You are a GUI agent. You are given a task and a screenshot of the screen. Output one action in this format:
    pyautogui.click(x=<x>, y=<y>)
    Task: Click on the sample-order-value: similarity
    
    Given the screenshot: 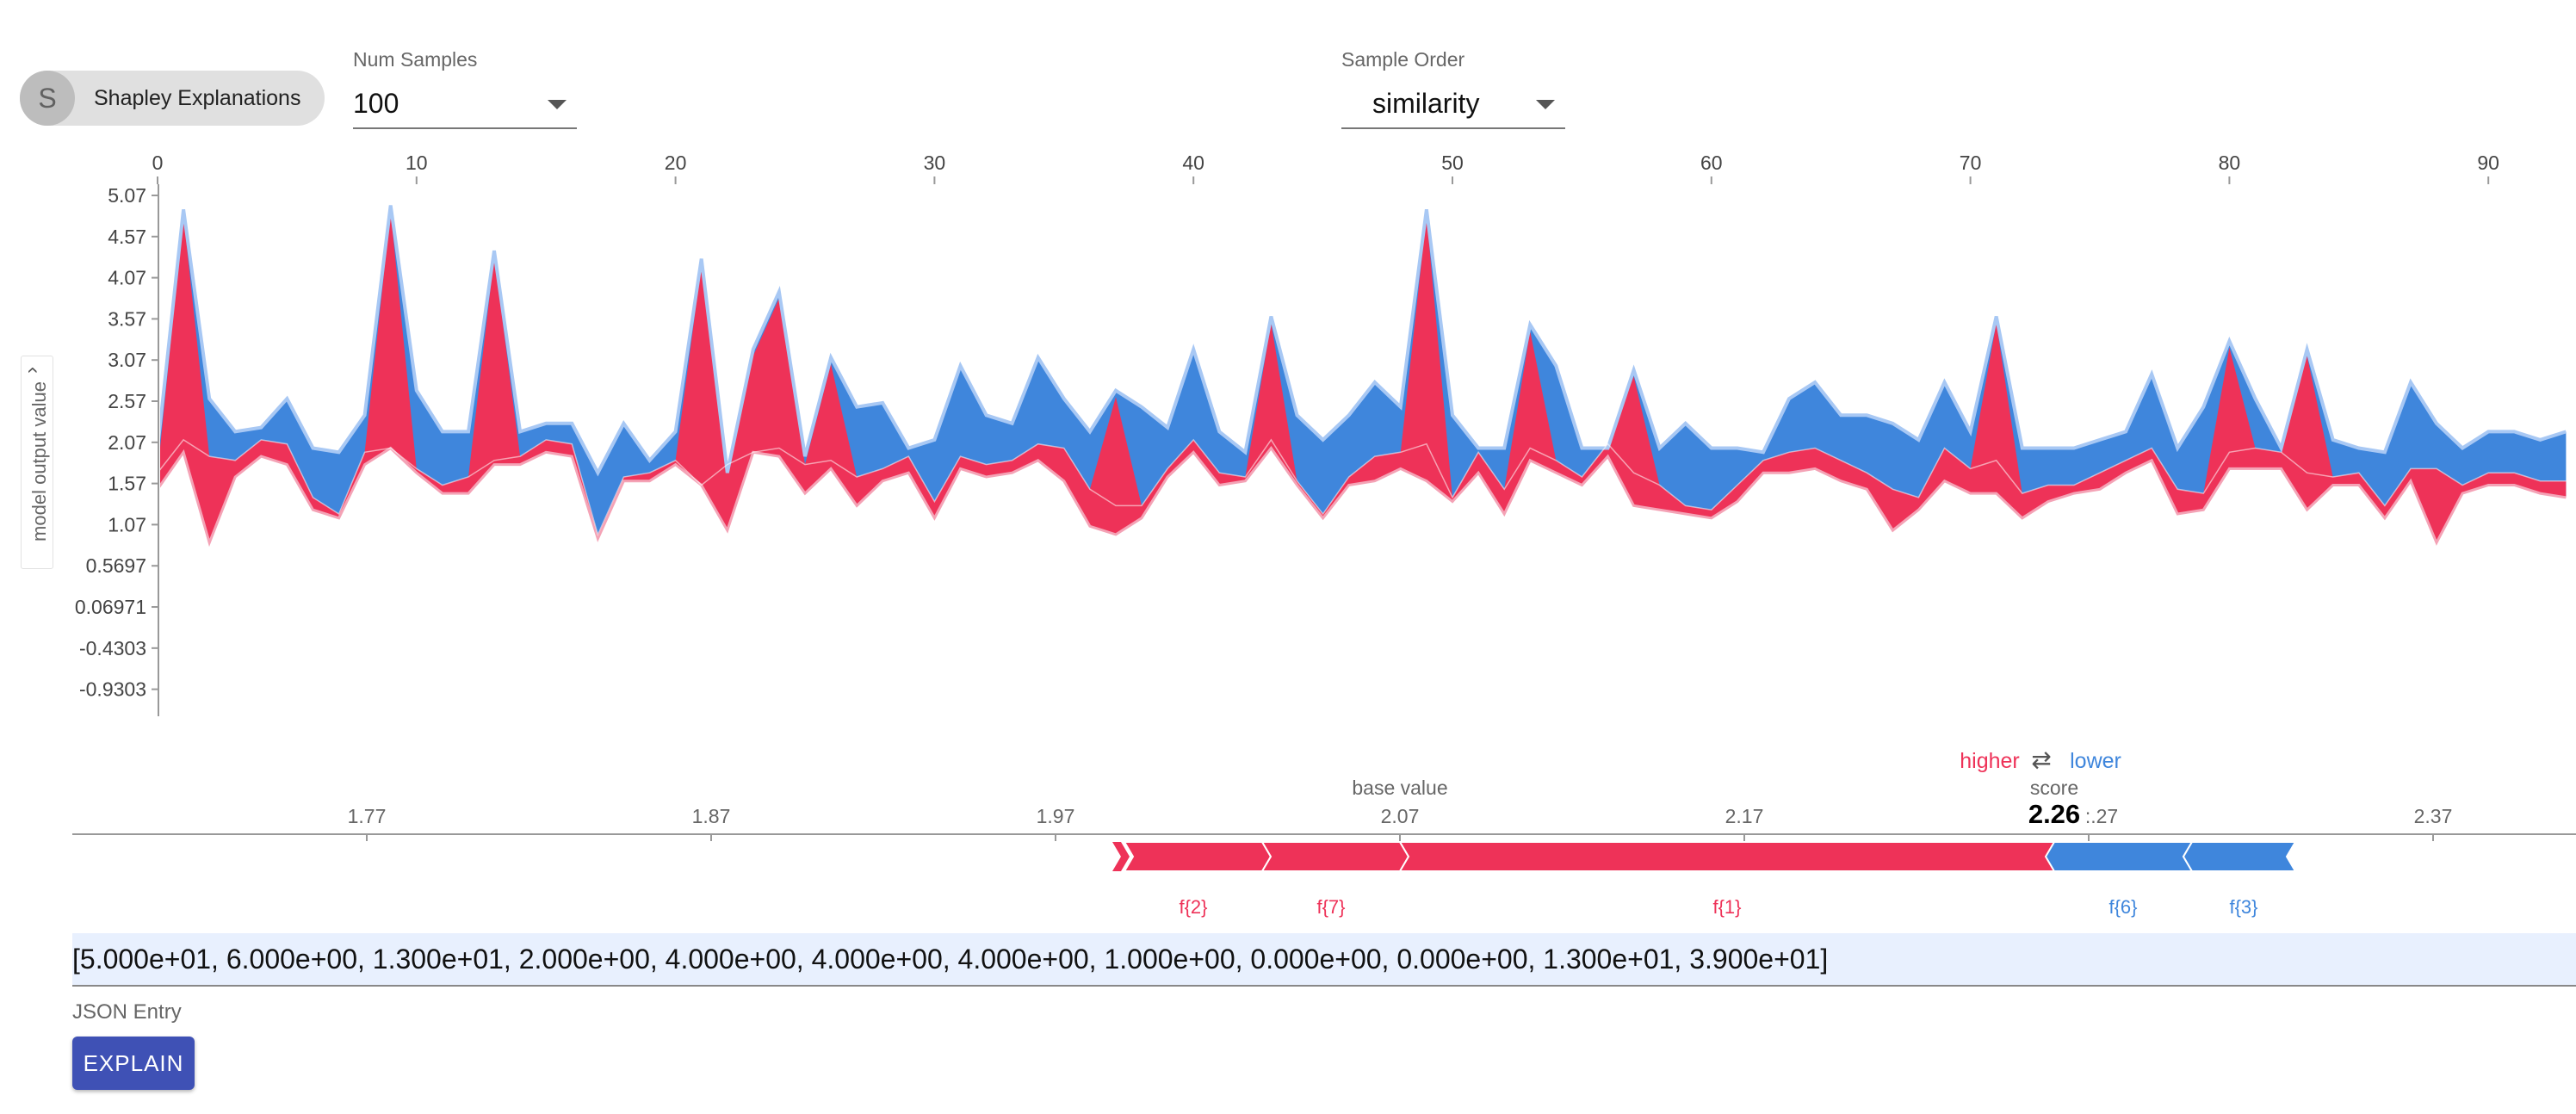 What is the action you would take?
    pyautogui.click(x=1426, y=103)
    